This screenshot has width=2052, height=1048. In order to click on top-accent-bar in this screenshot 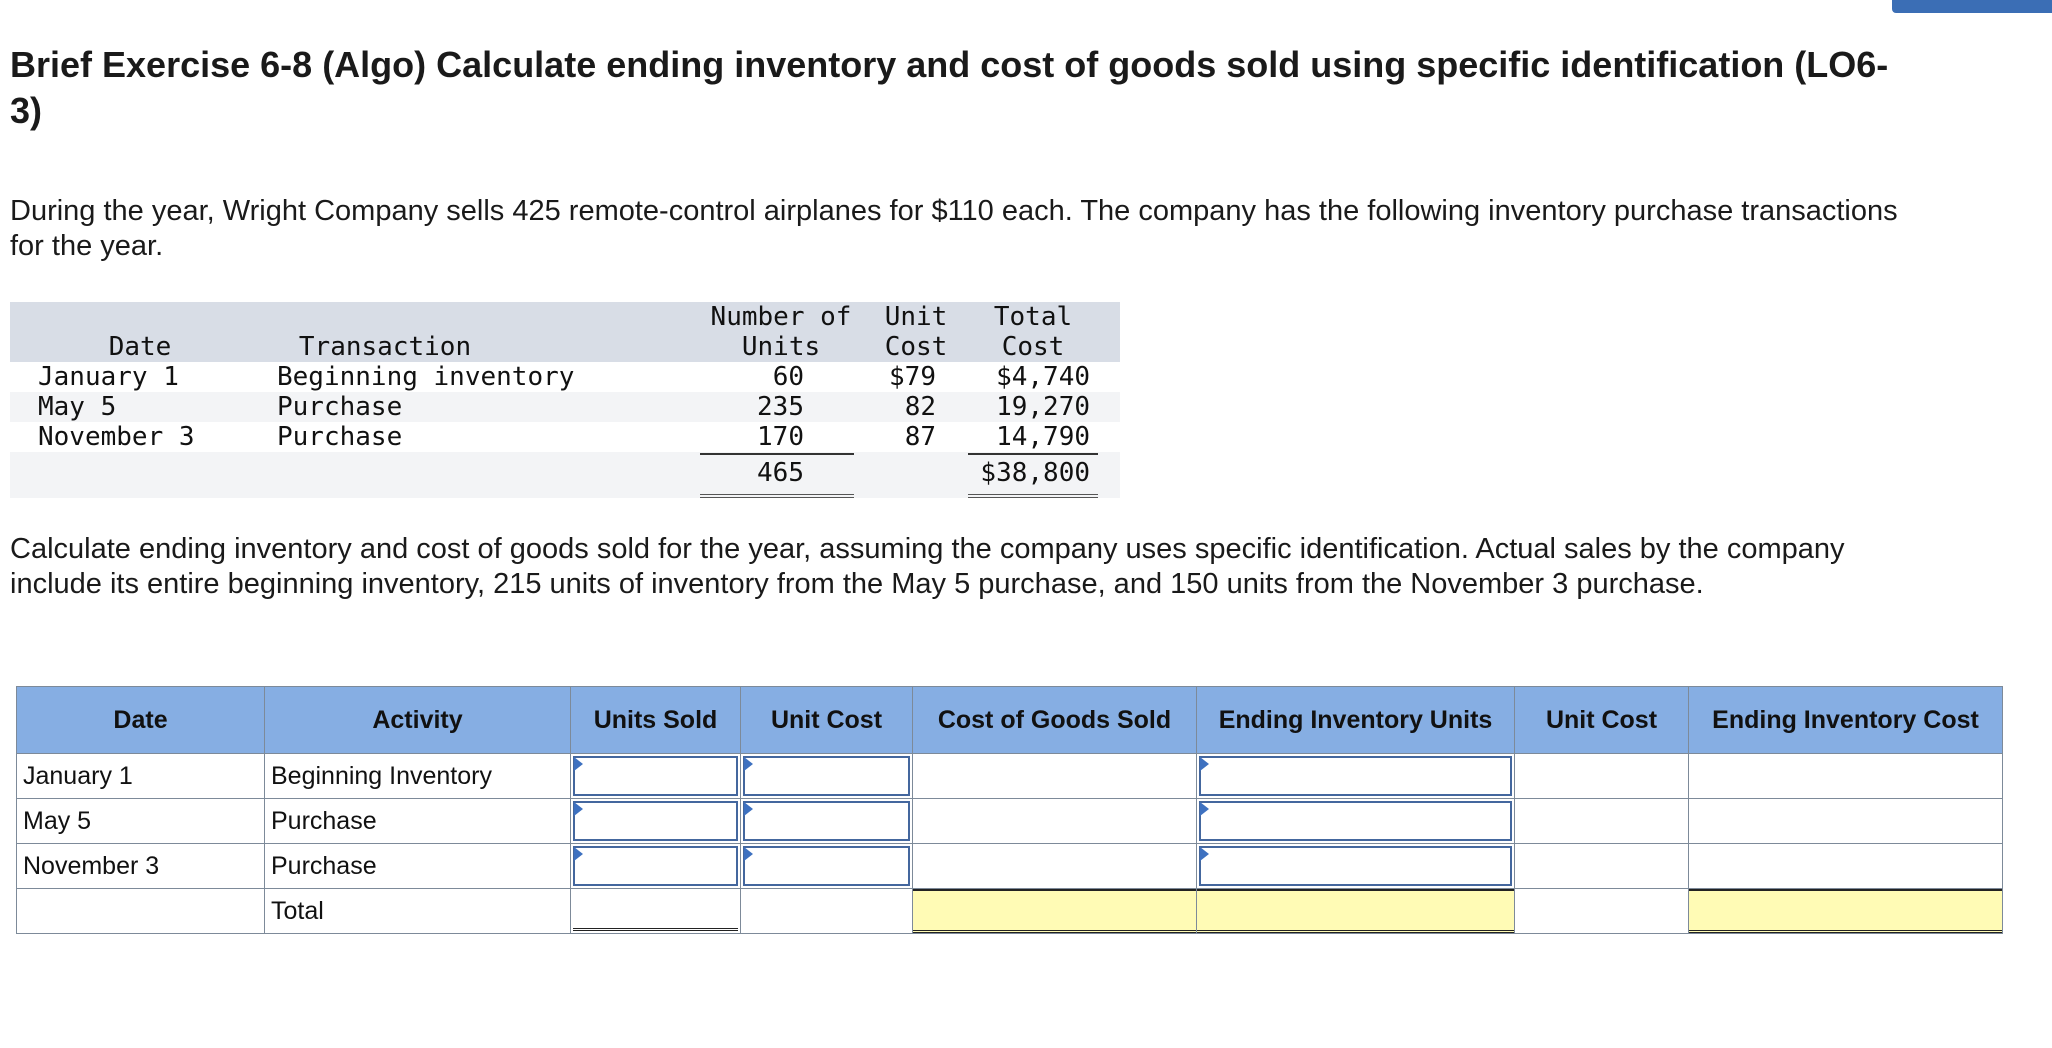, I will do `click(1972, 6)`.